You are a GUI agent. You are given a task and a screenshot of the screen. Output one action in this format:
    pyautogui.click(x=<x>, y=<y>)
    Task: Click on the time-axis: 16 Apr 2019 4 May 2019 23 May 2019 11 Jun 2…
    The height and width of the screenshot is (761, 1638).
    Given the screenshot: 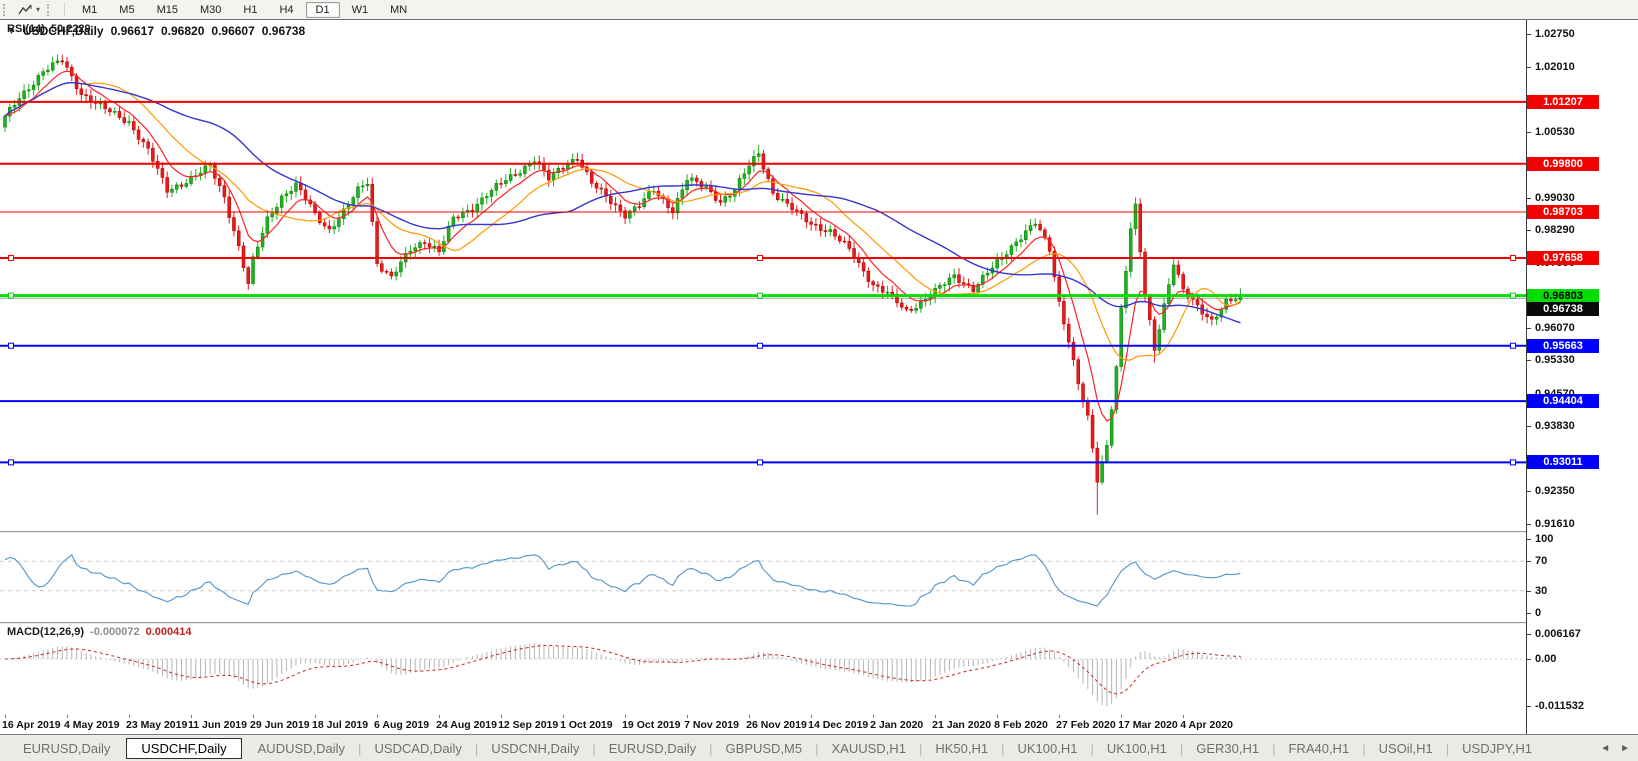 What is the action you would take?
    pyautogui.click(x=763, y=724)
    